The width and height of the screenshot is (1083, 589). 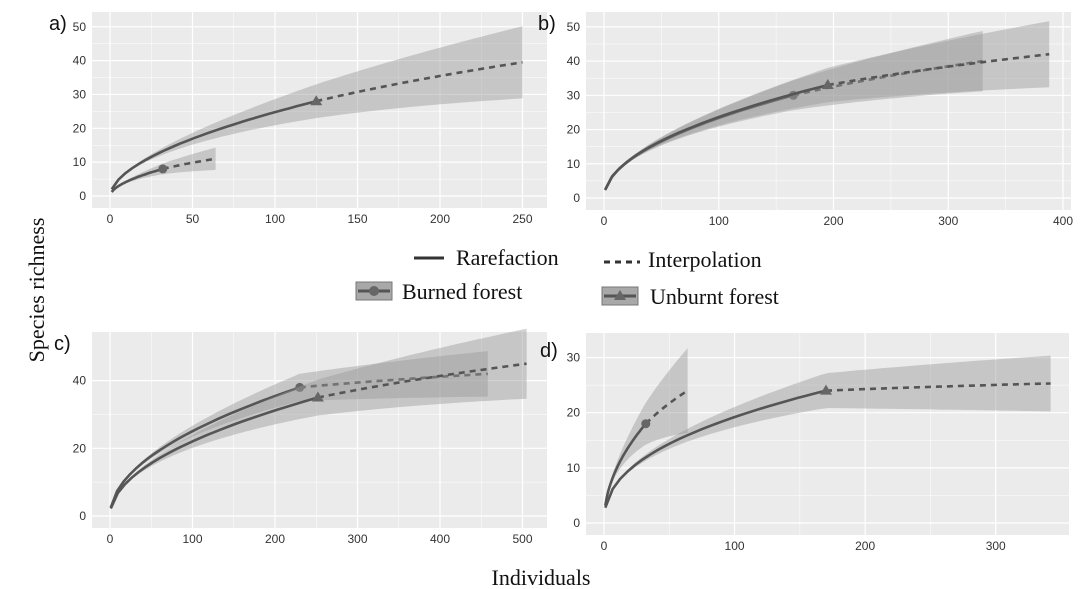 What do you see at coordinates (620, 295) in the screenshot?
I see `legend-triangle-marker-icon` at bounding box center [620, 295].